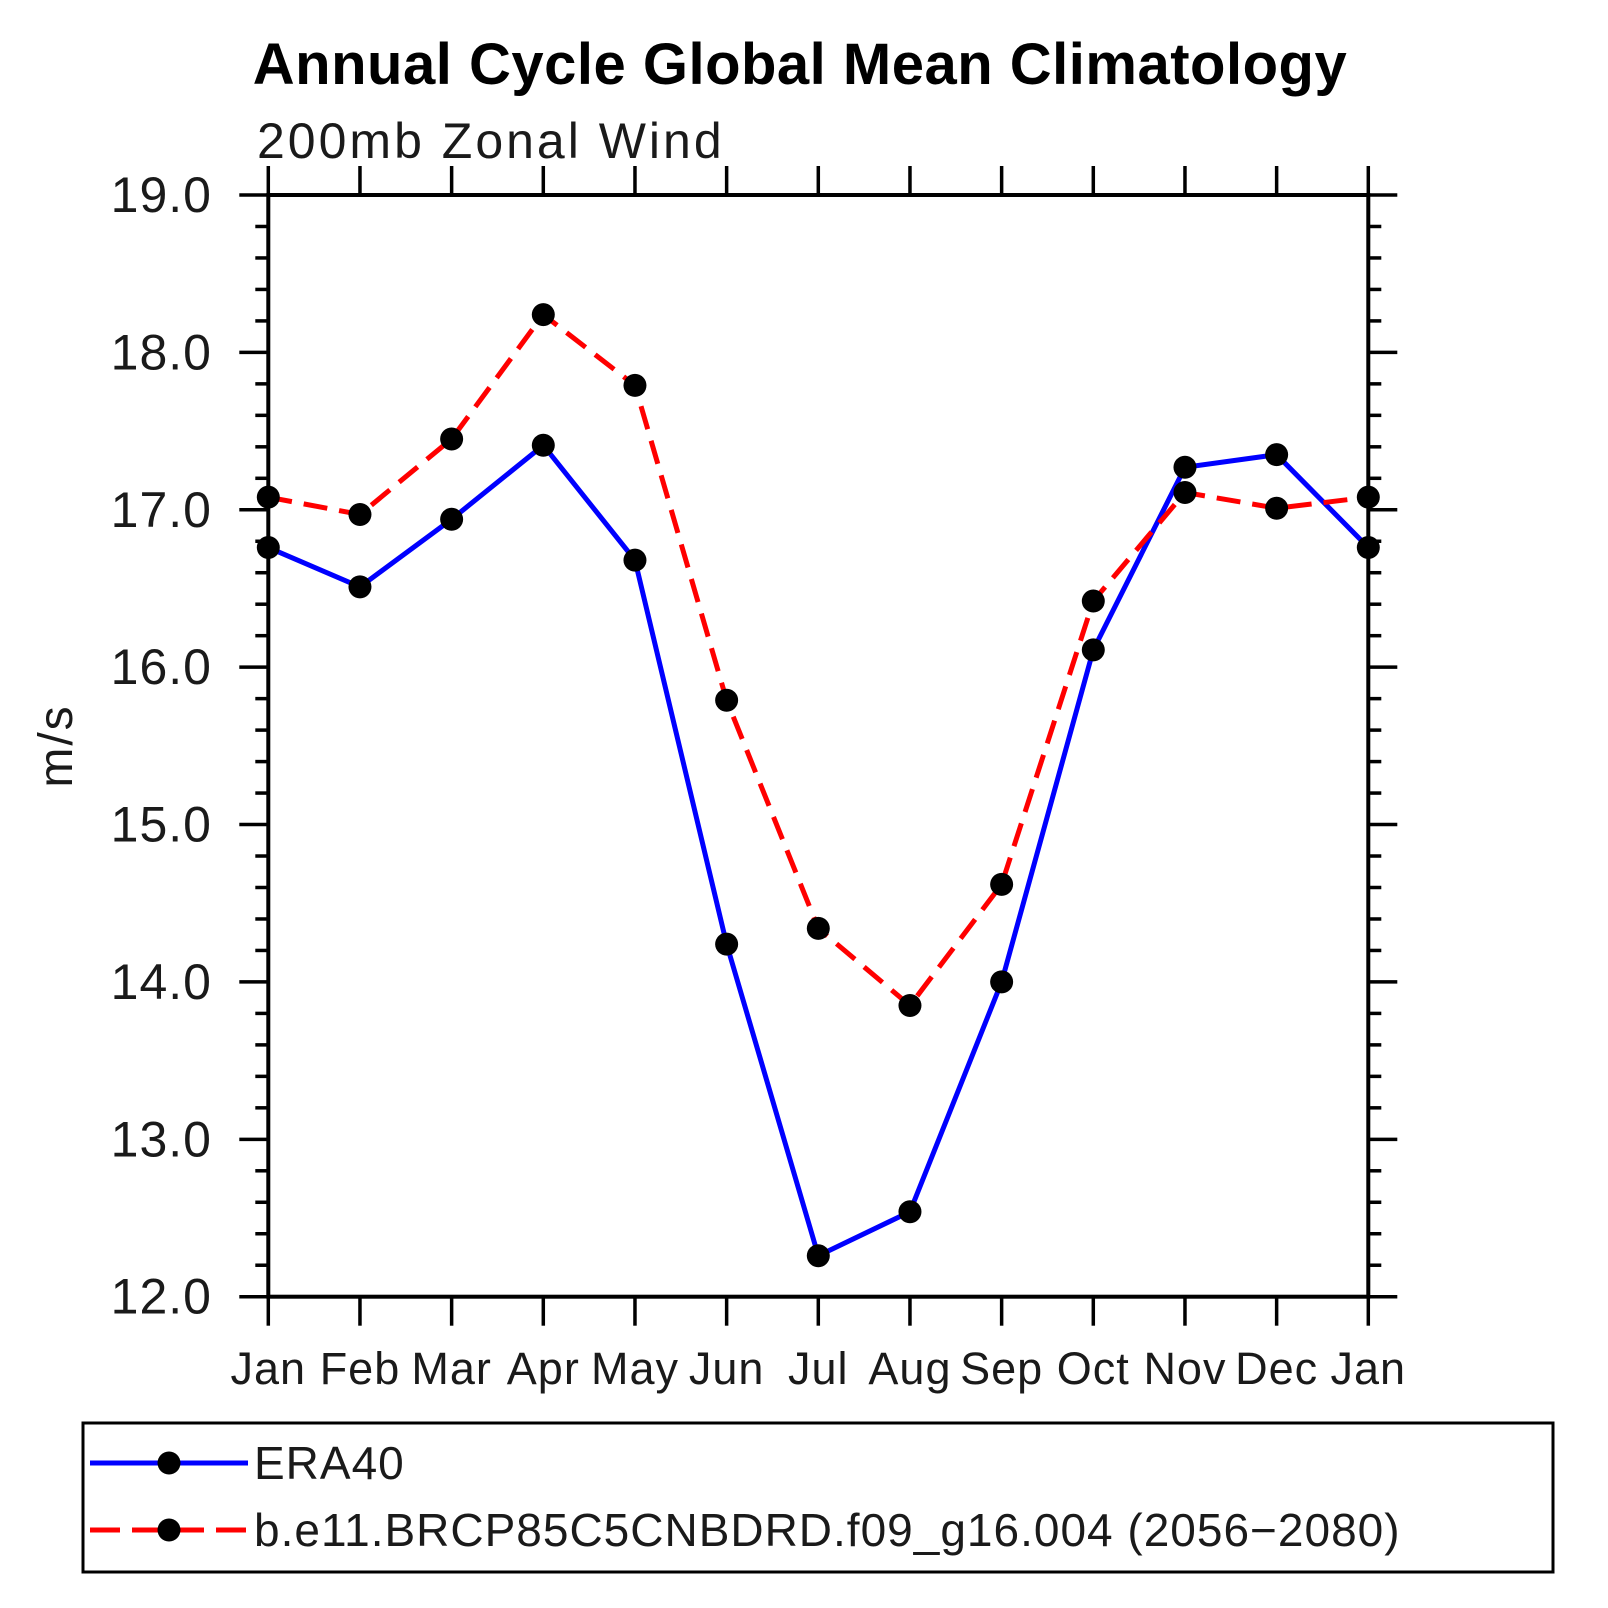 Image resolution: width=1608 pixels, height=1608 pixels. What do you see at coordinates (727, 1368) in the screenshot?
I see `x-tick-label: Jun` at bounding box center [727, 1368].